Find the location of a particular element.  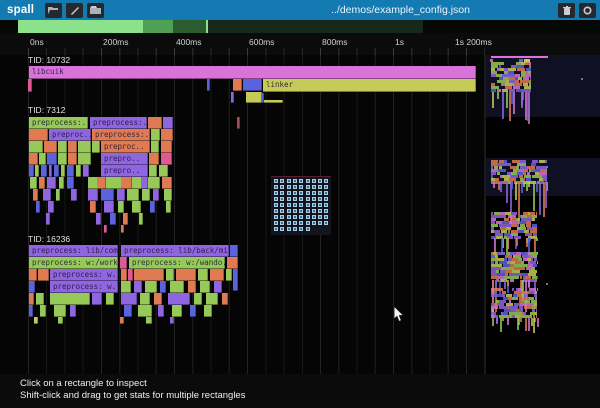

edit-icon-button is located at coordinates (75, 10).